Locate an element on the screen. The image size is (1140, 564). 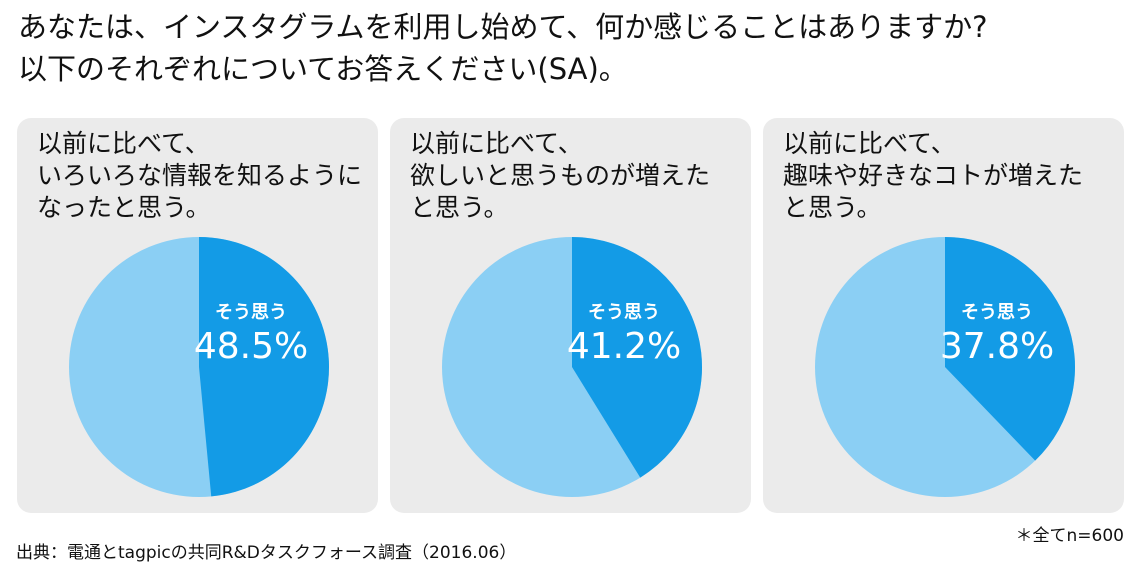
sample-size-note: ＊全てn=600 is located at coordinates (1069, 536).